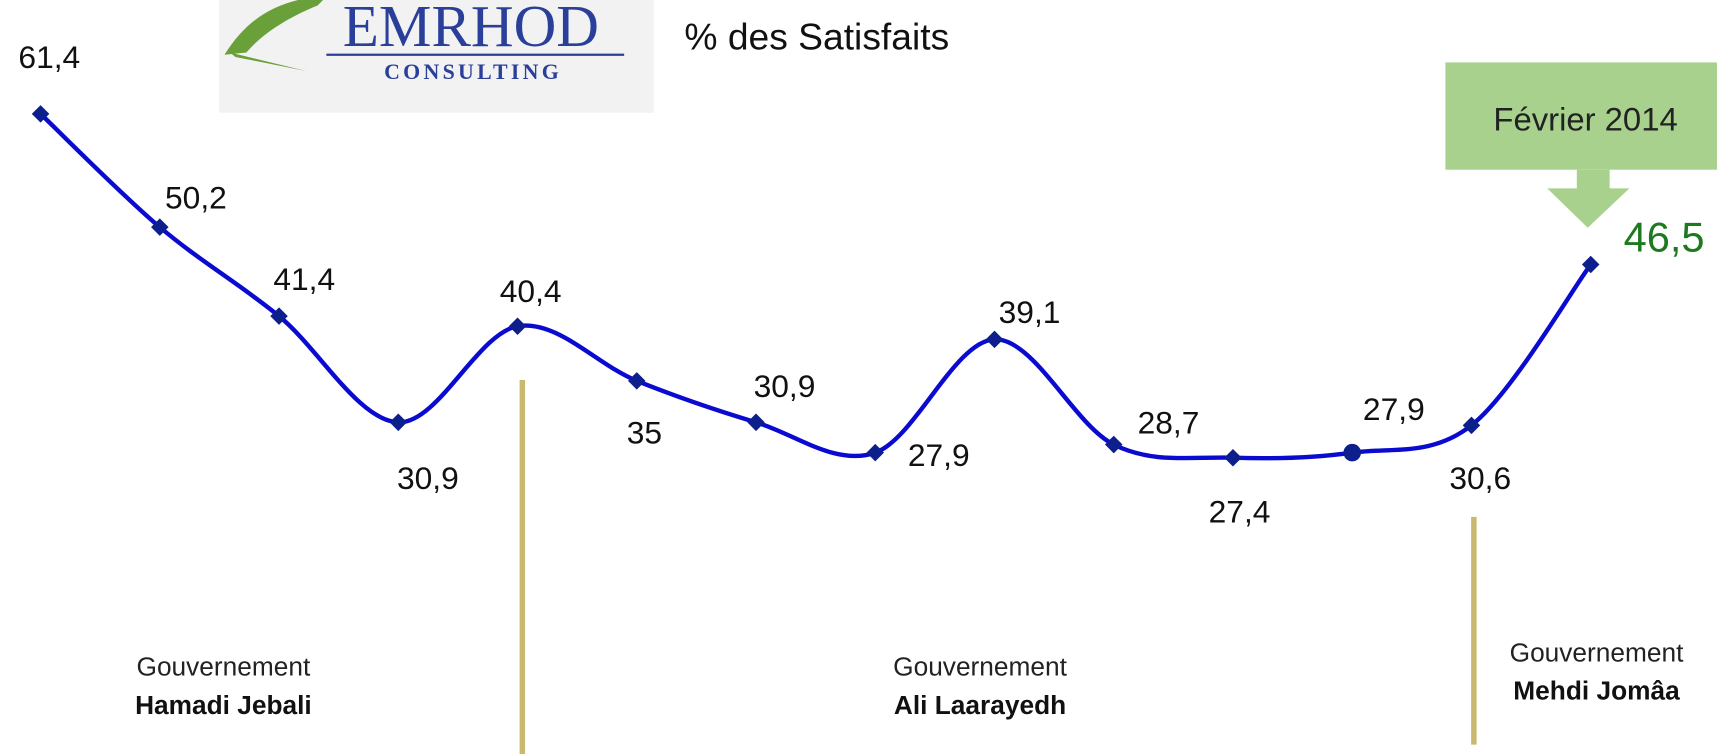 This screenshot has width=1717, height=754. Describe the element at coordinates (471, 29) in the screenshot. I see `logo-name: EMRHOD` at that location.